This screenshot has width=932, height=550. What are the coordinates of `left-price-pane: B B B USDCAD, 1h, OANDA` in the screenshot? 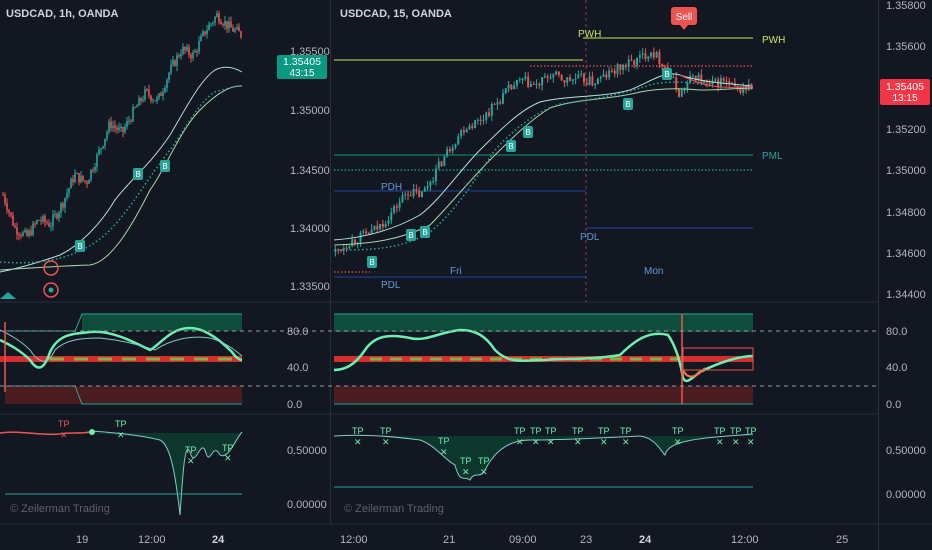 It's located at (121, 153).